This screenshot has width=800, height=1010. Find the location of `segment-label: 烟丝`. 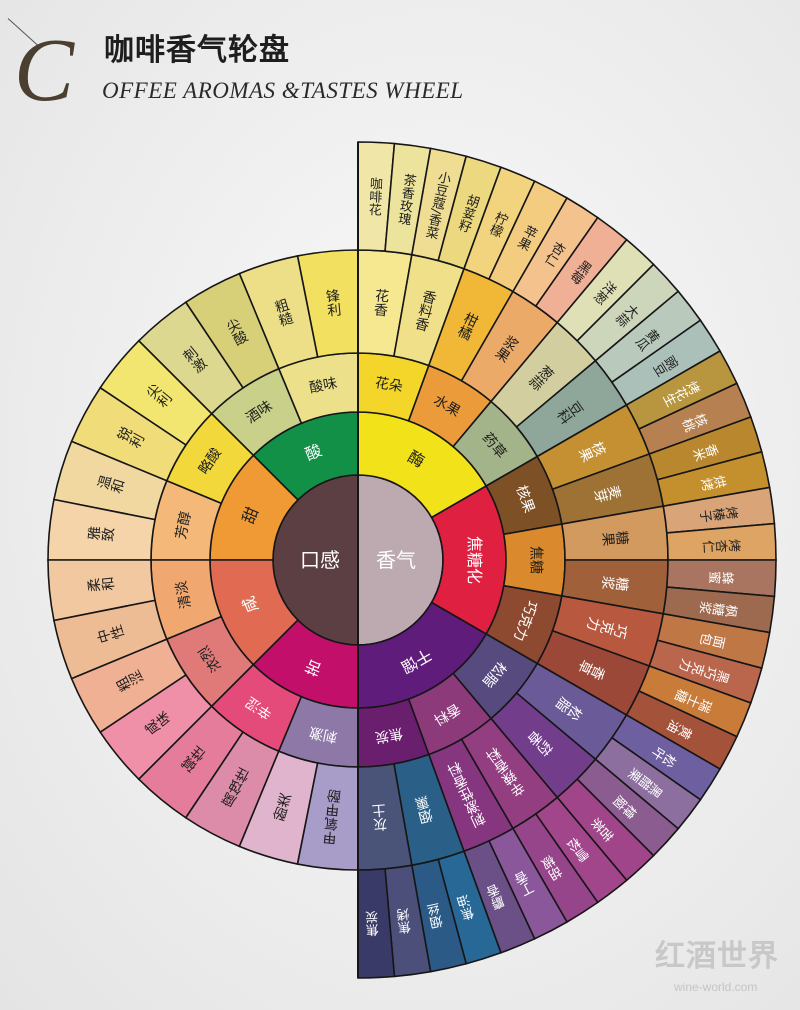

segment-label: 烟丝 is located at coordinates (436, 915).